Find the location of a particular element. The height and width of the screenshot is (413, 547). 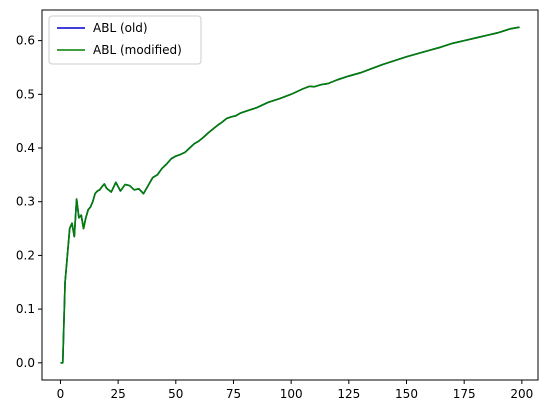

x-tick-label: 50 is located at coordinates (175, 394).